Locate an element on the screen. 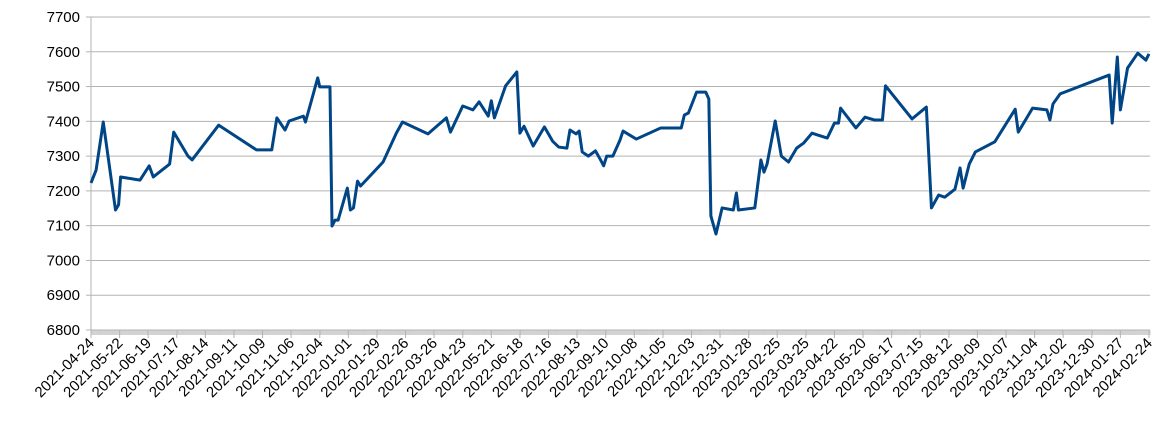 This screenshot has height=425, width=1176. y-tick-label: 6800 is located at coordinates (63, 330).